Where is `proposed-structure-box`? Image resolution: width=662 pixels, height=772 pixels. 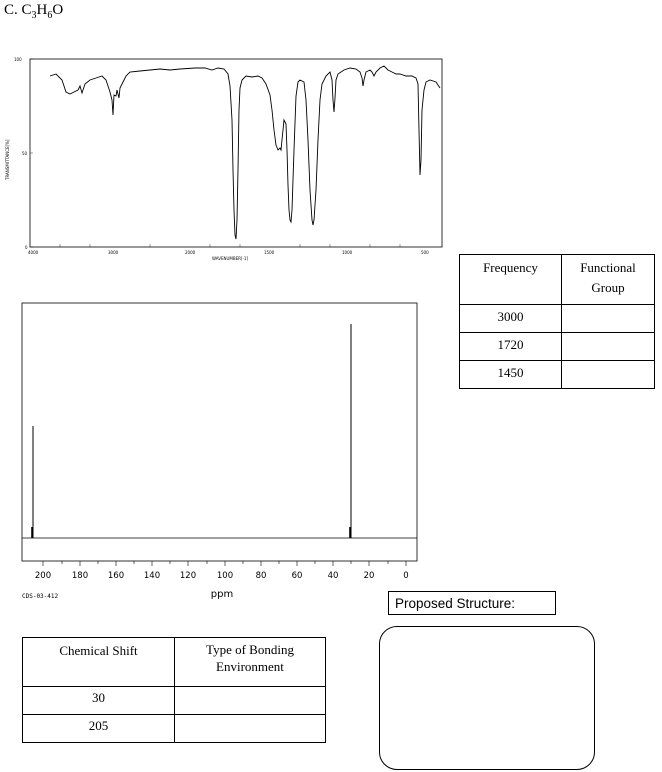
proposed-structure-box is located at coordinates (487, 698).